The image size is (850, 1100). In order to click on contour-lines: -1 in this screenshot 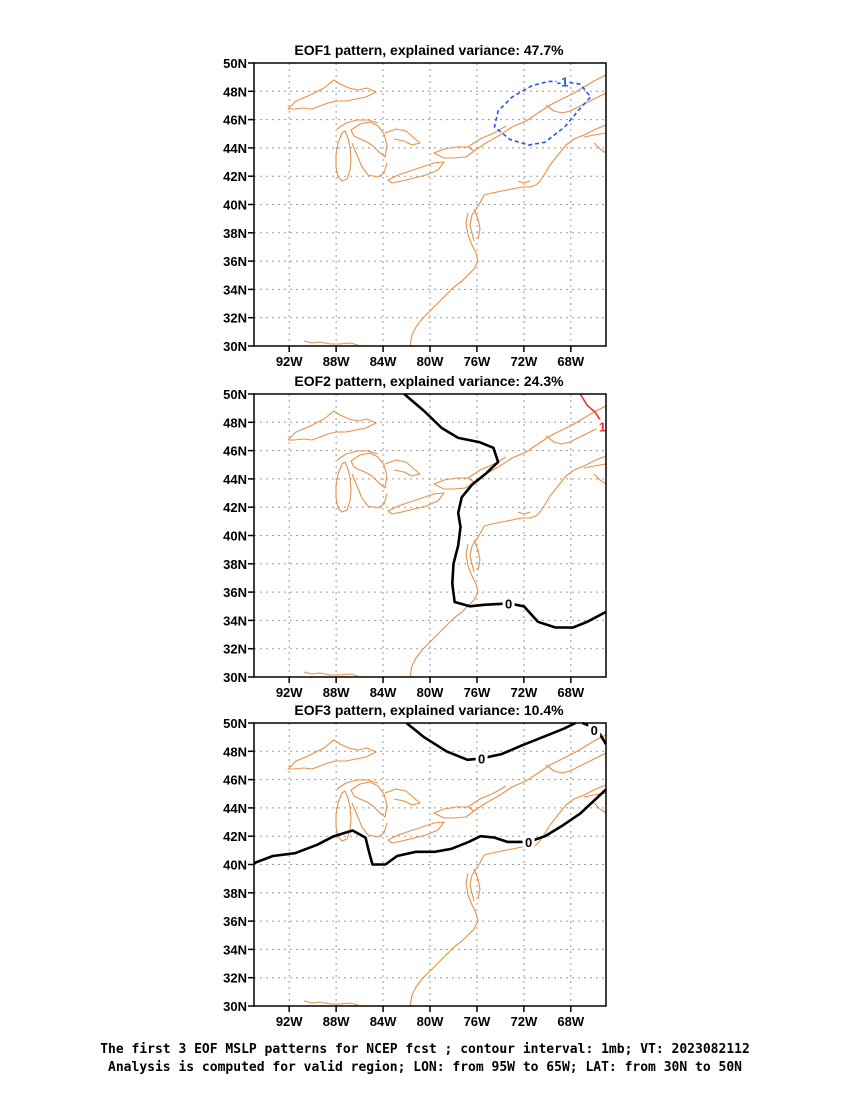, I will do `click(542, 110)`.